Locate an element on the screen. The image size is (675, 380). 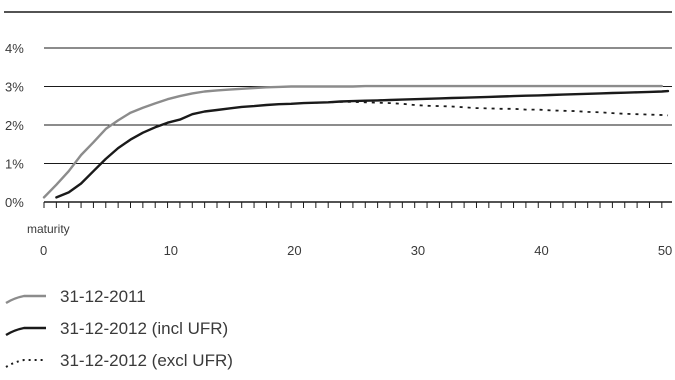
x-tick-labels: 0 10 20 30 40 50 is located at coordinates (356, 250).